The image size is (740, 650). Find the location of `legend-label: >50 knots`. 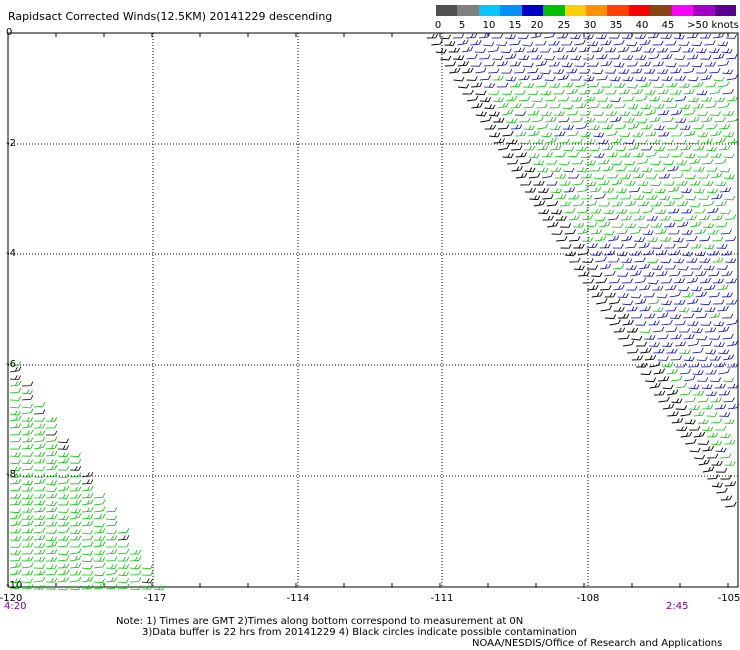

legend-label: >50 knots is located at coordinates (713, 25).